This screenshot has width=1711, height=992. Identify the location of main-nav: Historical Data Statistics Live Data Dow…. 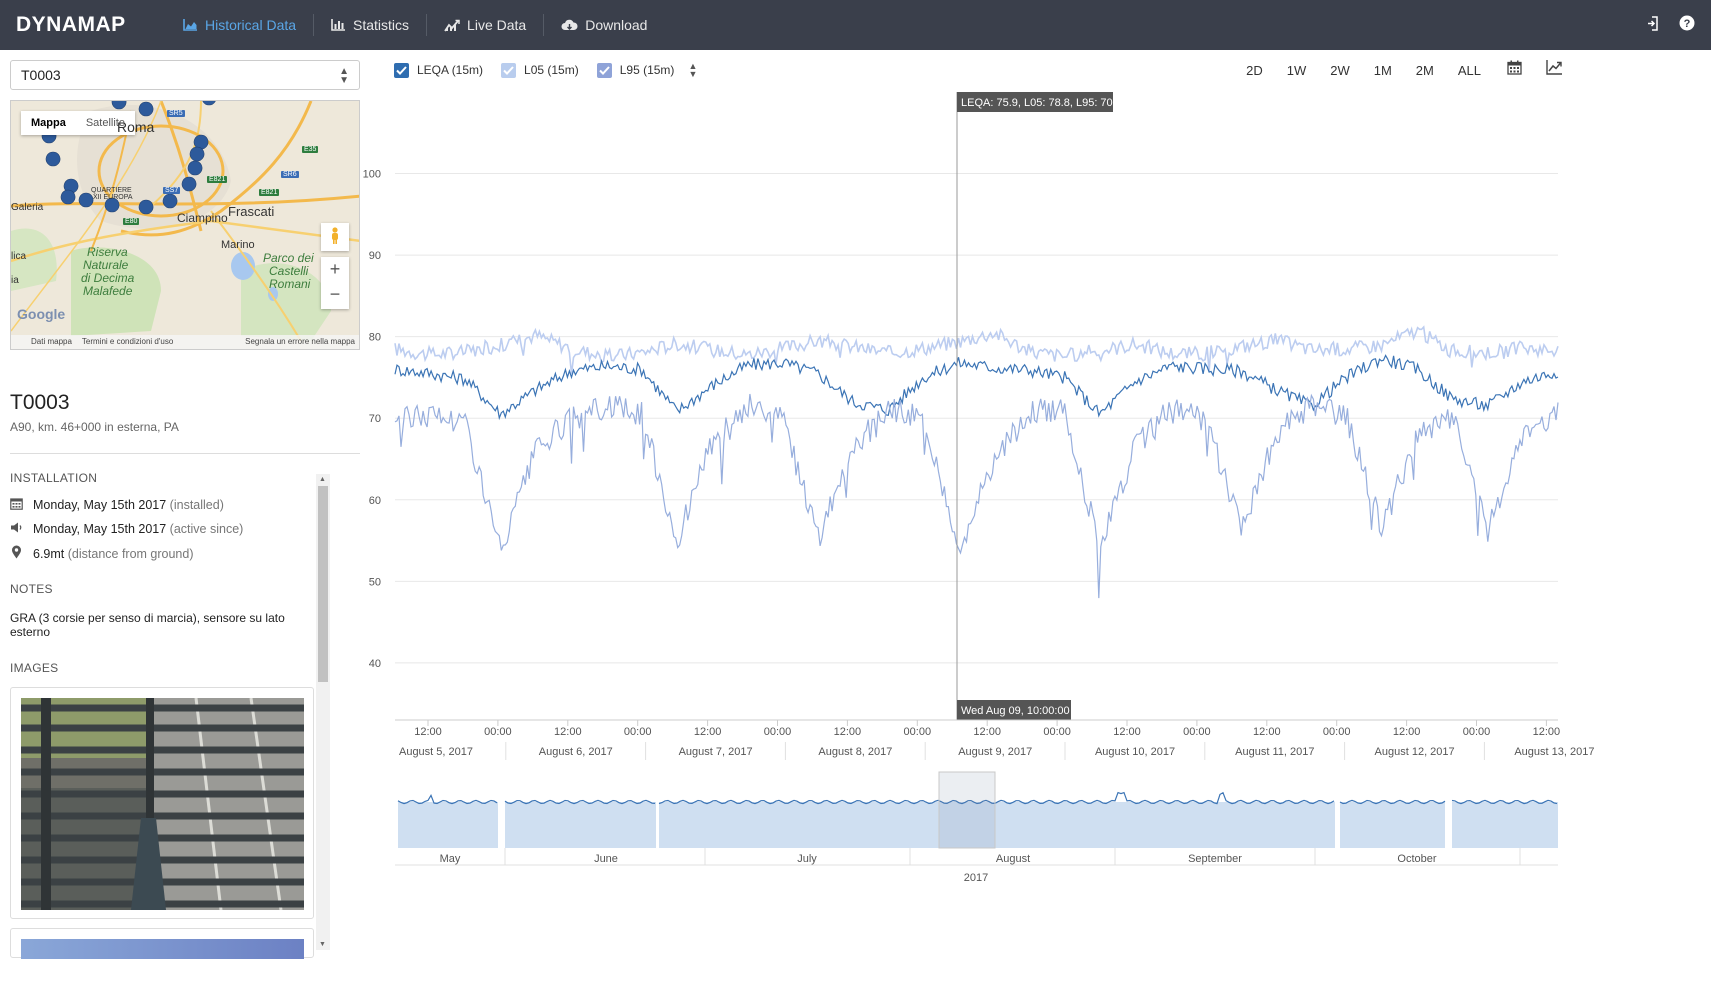
(415, 25).